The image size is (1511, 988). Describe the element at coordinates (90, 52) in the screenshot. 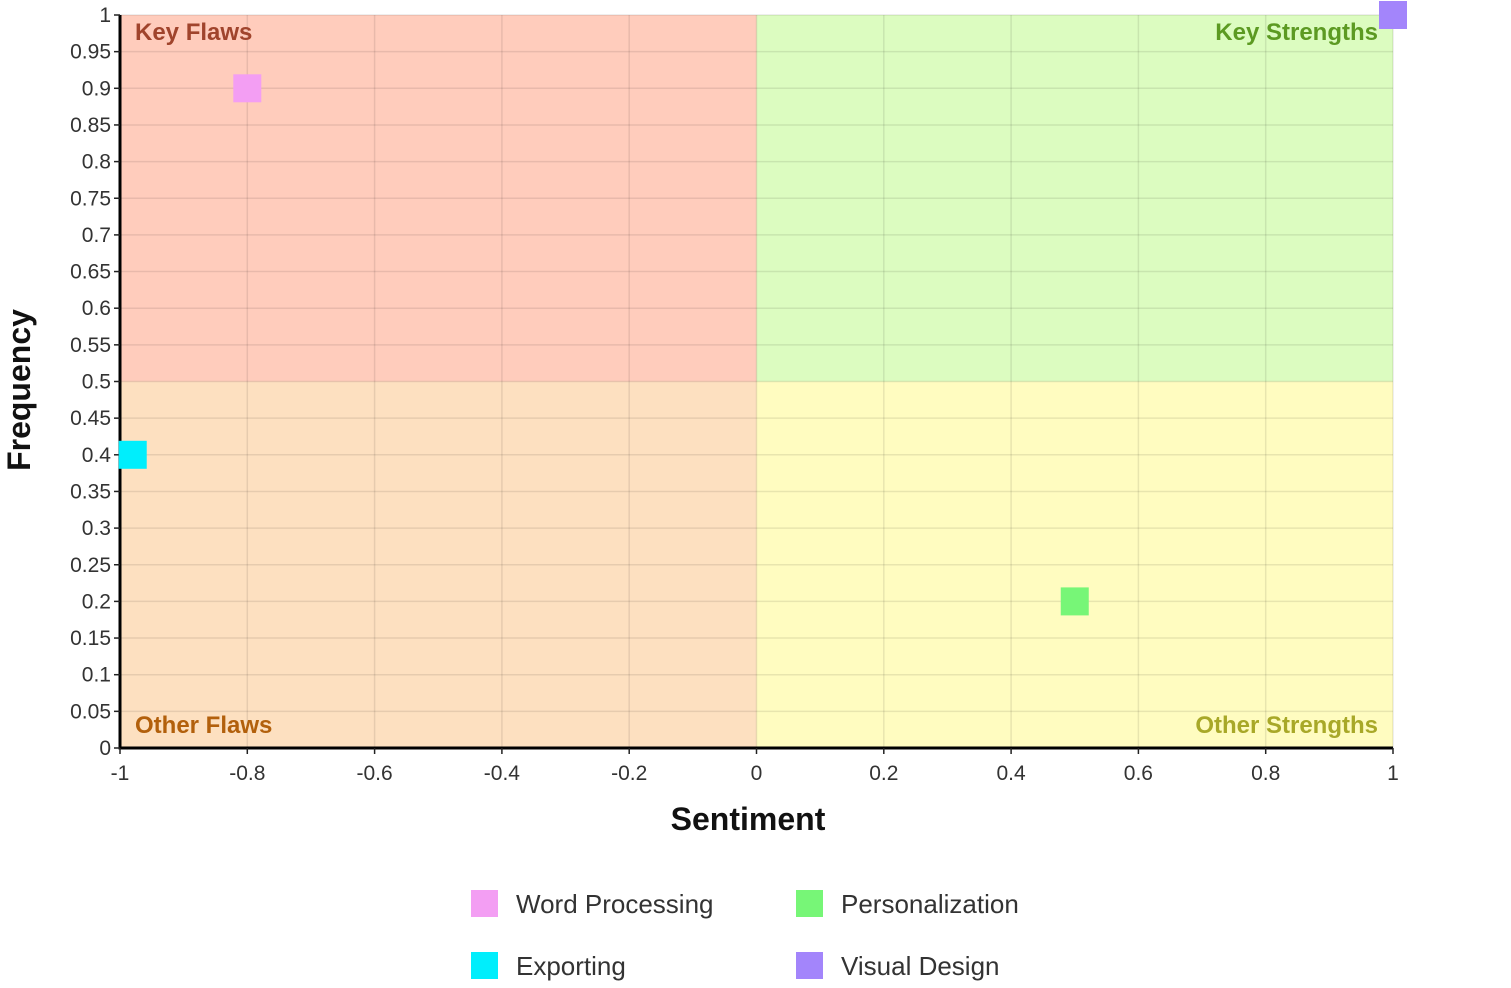

I see `y-tick-label: 0.95` at that location.